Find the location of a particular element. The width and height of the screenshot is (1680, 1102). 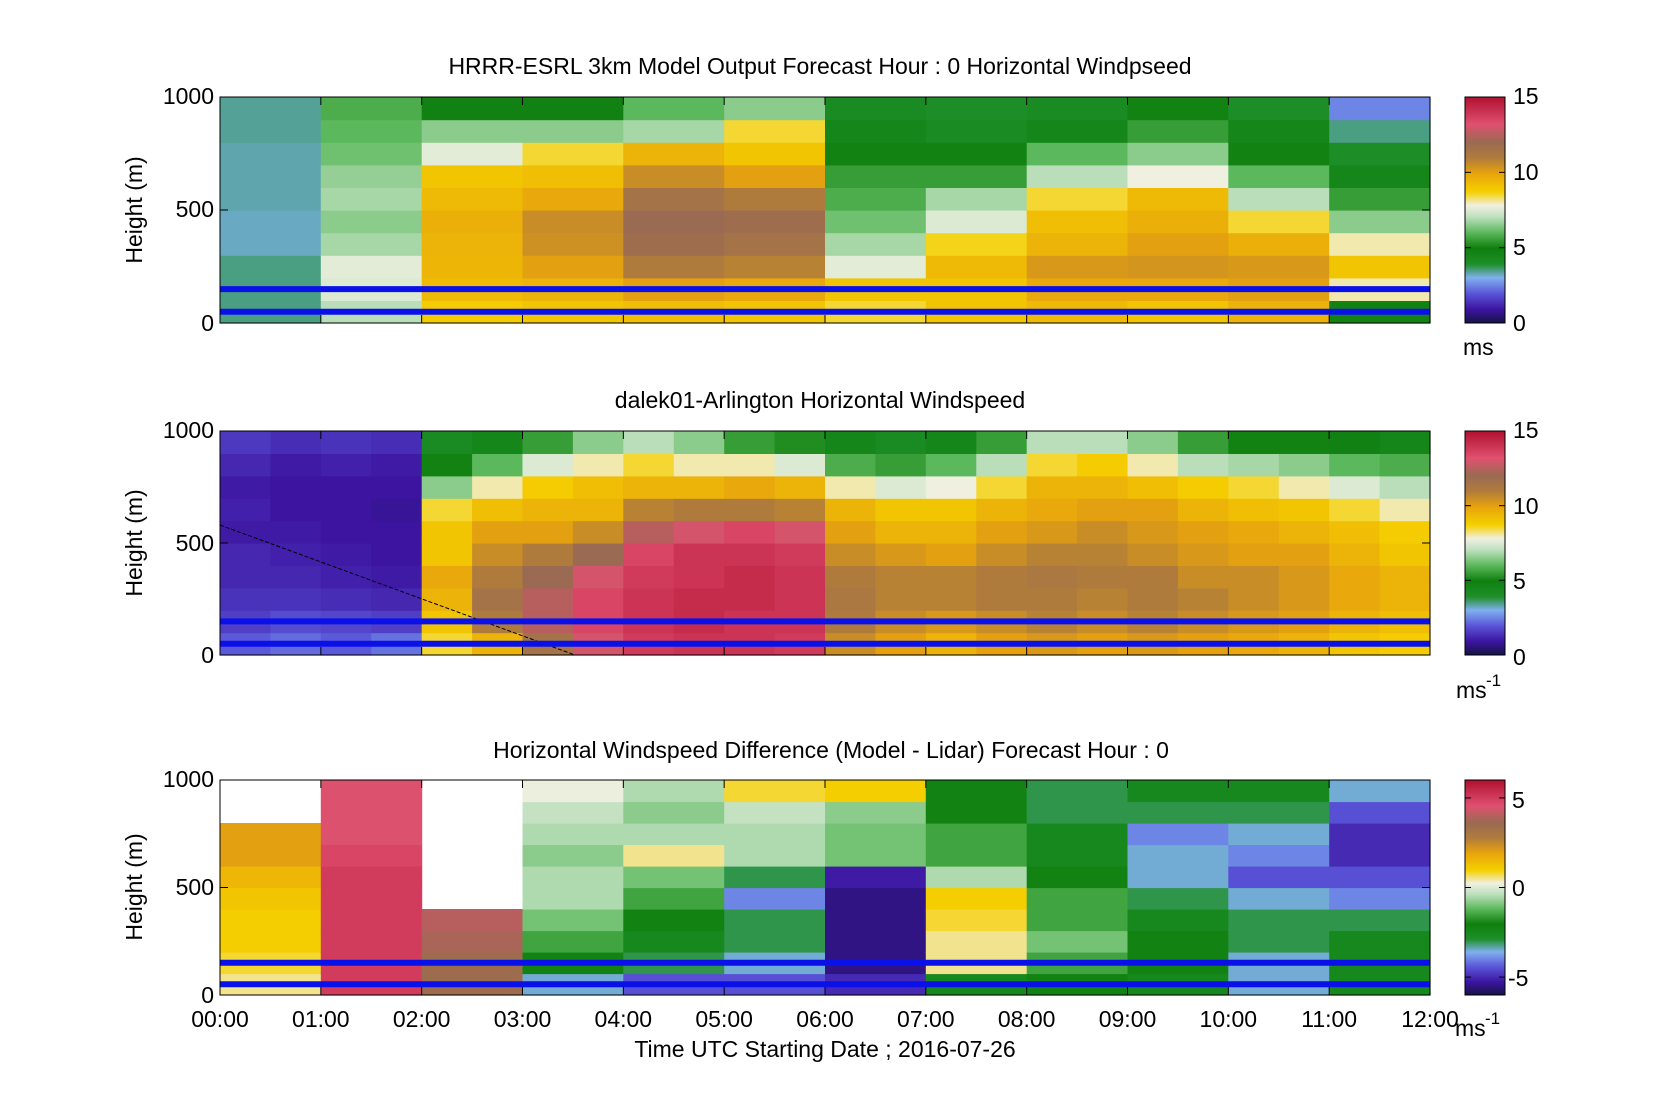

colorbar-tick-label: 10 is located at coordinates (1526, 506).